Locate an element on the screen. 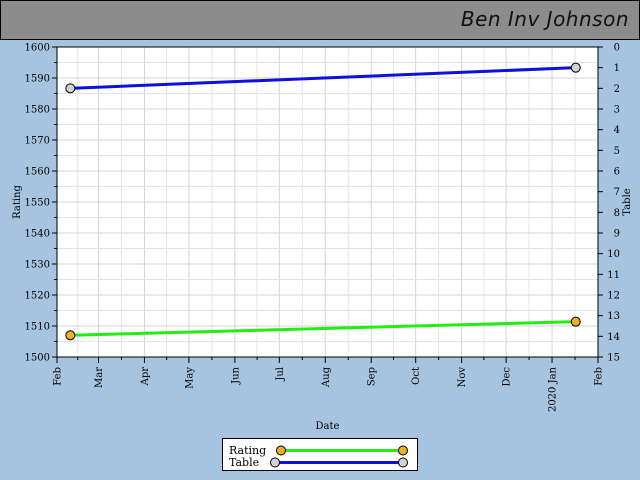  y-left-axis-title: Rating is located at coordinates (17, 202).